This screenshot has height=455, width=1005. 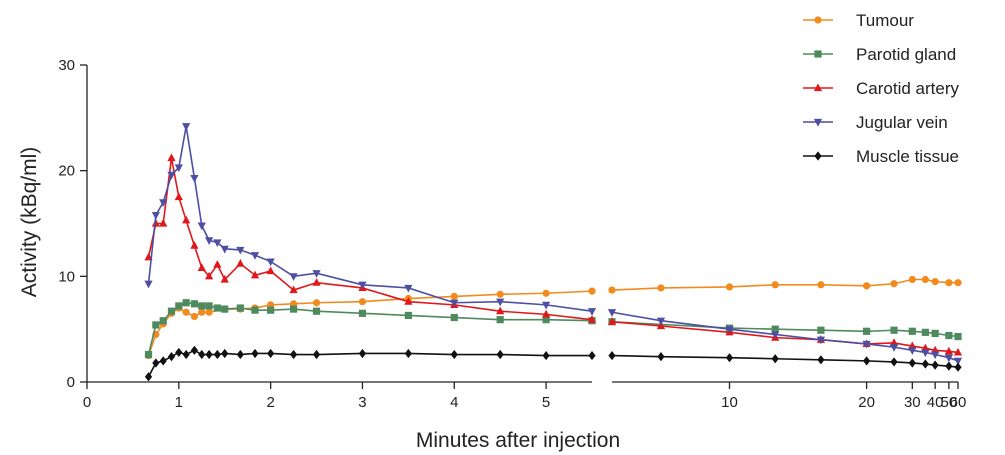 I want to click on y-tick-label: 20, so click(x=66, y=171).